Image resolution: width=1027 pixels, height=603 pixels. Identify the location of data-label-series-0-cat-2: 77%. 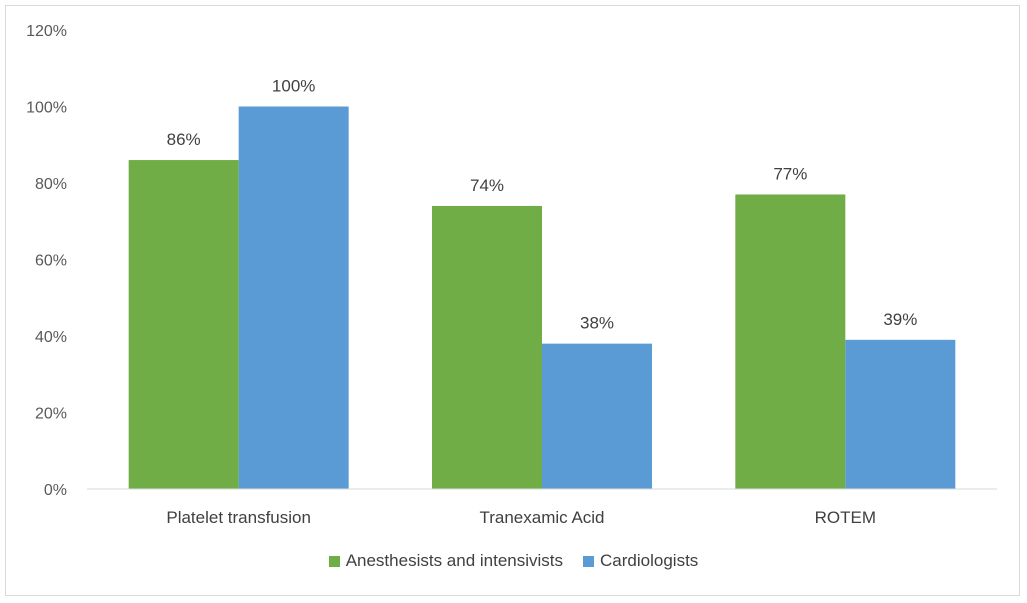
(790, 173).